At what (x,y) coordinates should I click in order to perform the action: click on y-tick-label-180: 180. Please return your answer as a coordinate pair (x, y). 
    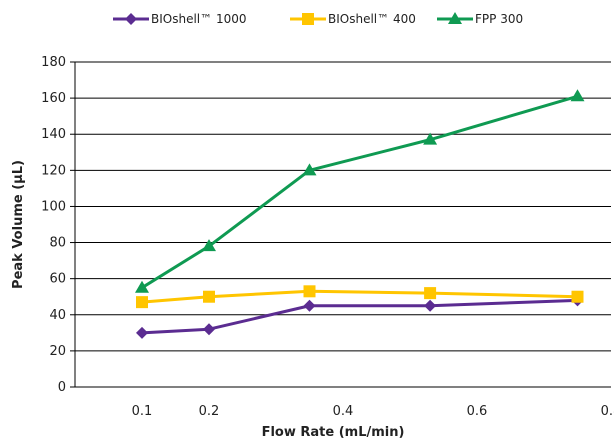
    Looking at the image, I should click on (53, 62).